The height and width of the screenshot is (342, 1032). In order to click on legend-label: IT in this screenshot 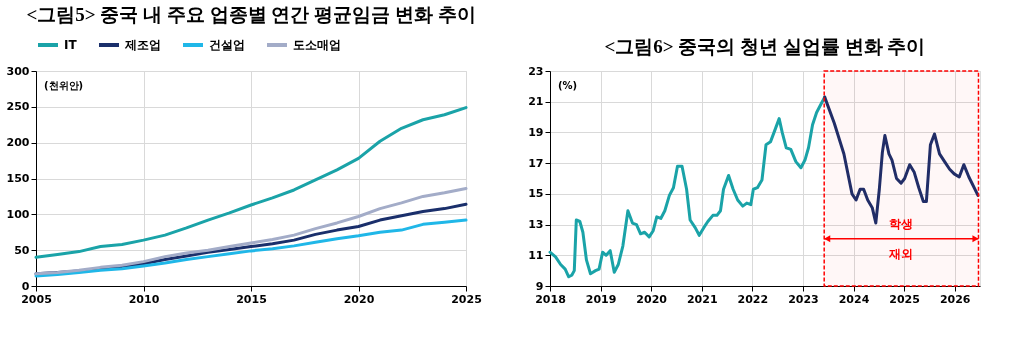, I will do `click(71, 45)`.